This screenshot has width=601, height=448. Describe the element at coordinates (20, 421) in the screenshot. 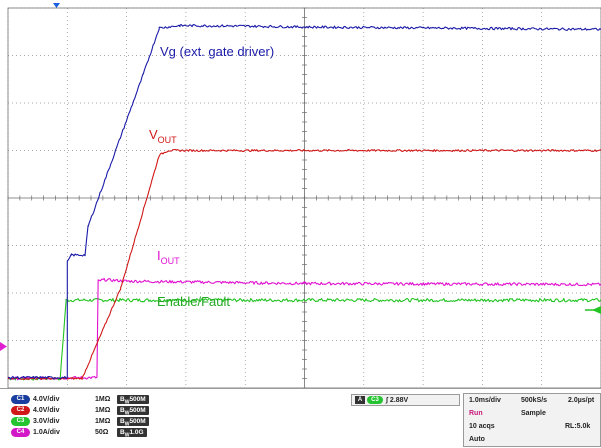

I see `channel-badge: C3` at that location.